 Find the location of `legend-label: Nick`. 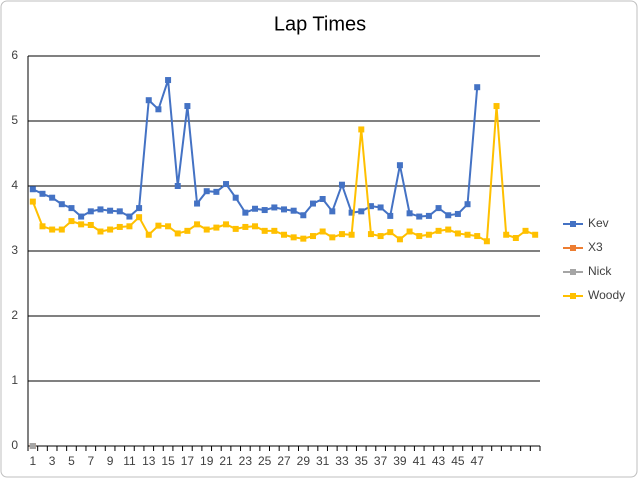

legend-label: Nick is located at coordinates (600, 271).